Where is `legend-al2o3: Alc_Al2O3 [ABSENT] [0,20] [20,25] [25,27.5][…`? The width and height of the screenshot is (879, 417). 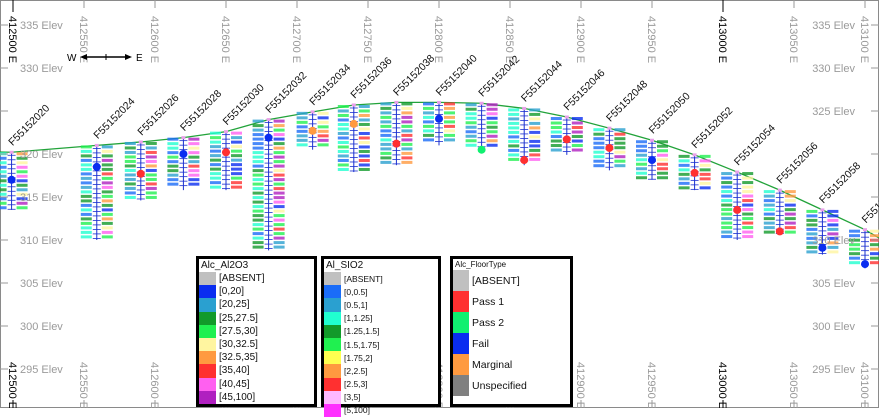
legend-al2o3: Alc_Al2O3 [ABSENT] [0,20] [20,25] [25,27.5][… is located at coordinates (256, 331).